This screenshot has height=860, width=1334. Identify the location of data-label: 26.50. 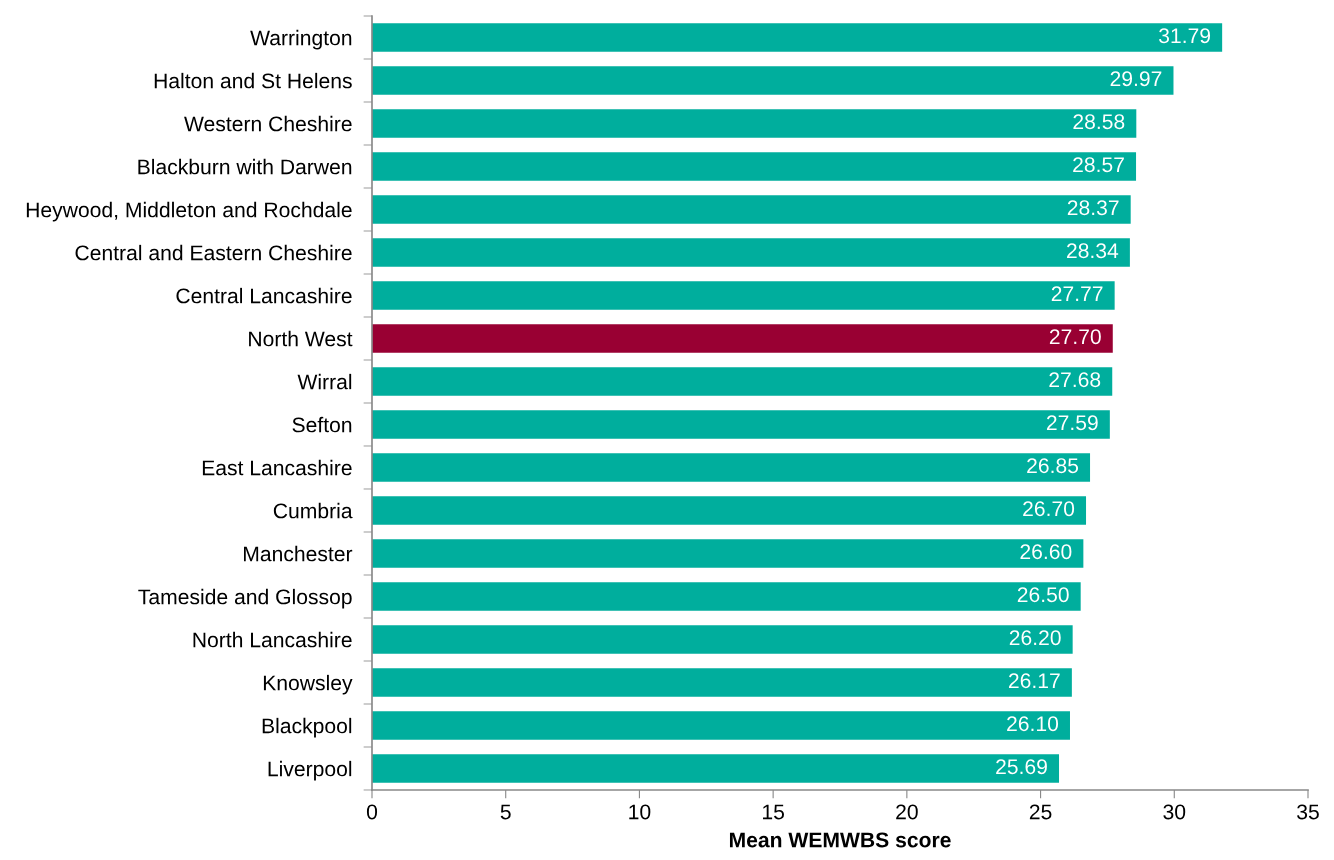
(1043, 595).